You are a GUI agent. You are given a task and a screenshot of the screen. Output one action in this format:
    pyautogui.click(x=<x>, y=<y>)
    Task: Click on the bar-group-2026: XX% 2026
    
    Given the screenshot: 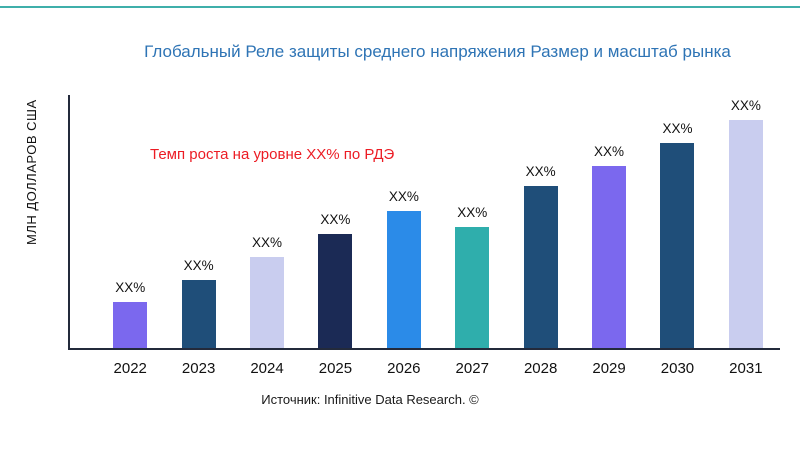 What is the action you would take?
    pyautogui.click(x=404, y=236)
    